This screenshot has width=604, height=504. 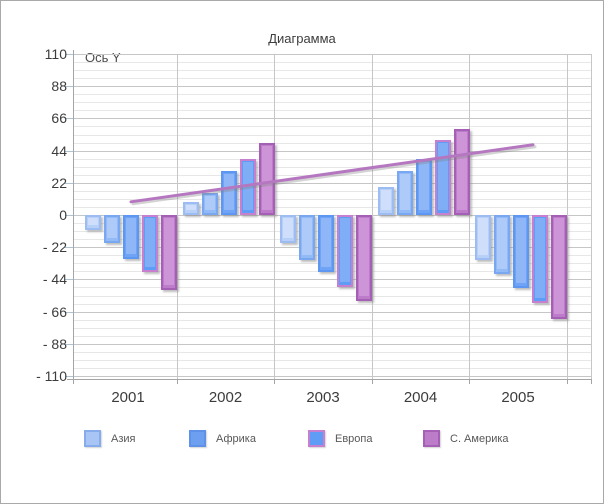 I want to click on y-axis-title: Ось Y, so click(x=103, y=57).